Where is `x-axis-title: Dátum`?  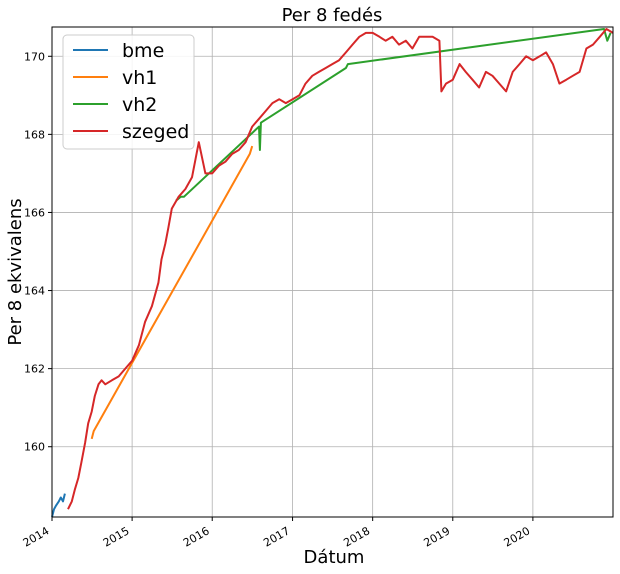 x-axis-title: Dátum is located at coordinates (334, 557).